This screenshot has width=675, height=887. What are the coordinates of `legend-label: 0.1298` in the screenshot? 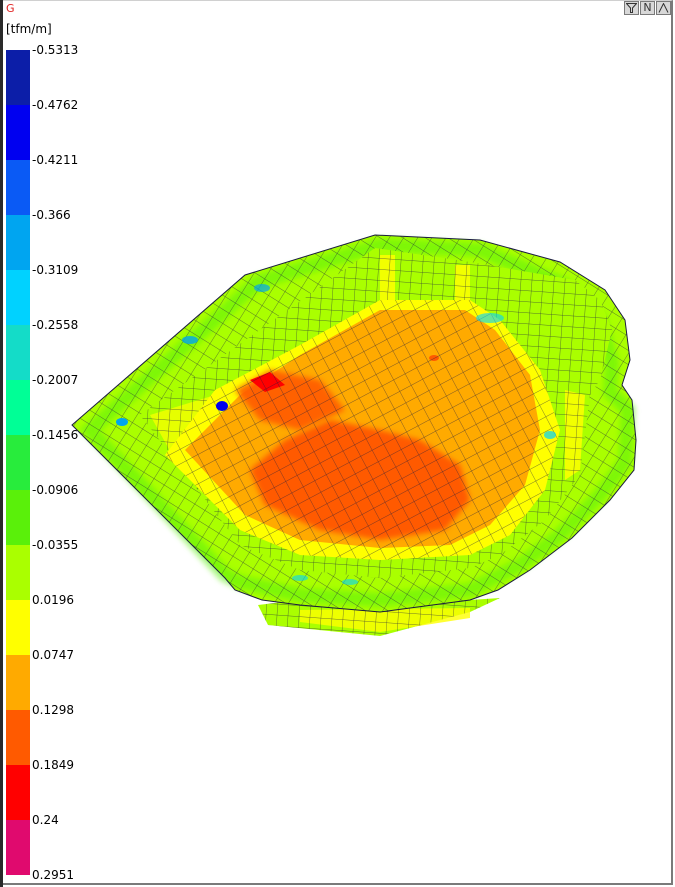 It's located at (53, 710).